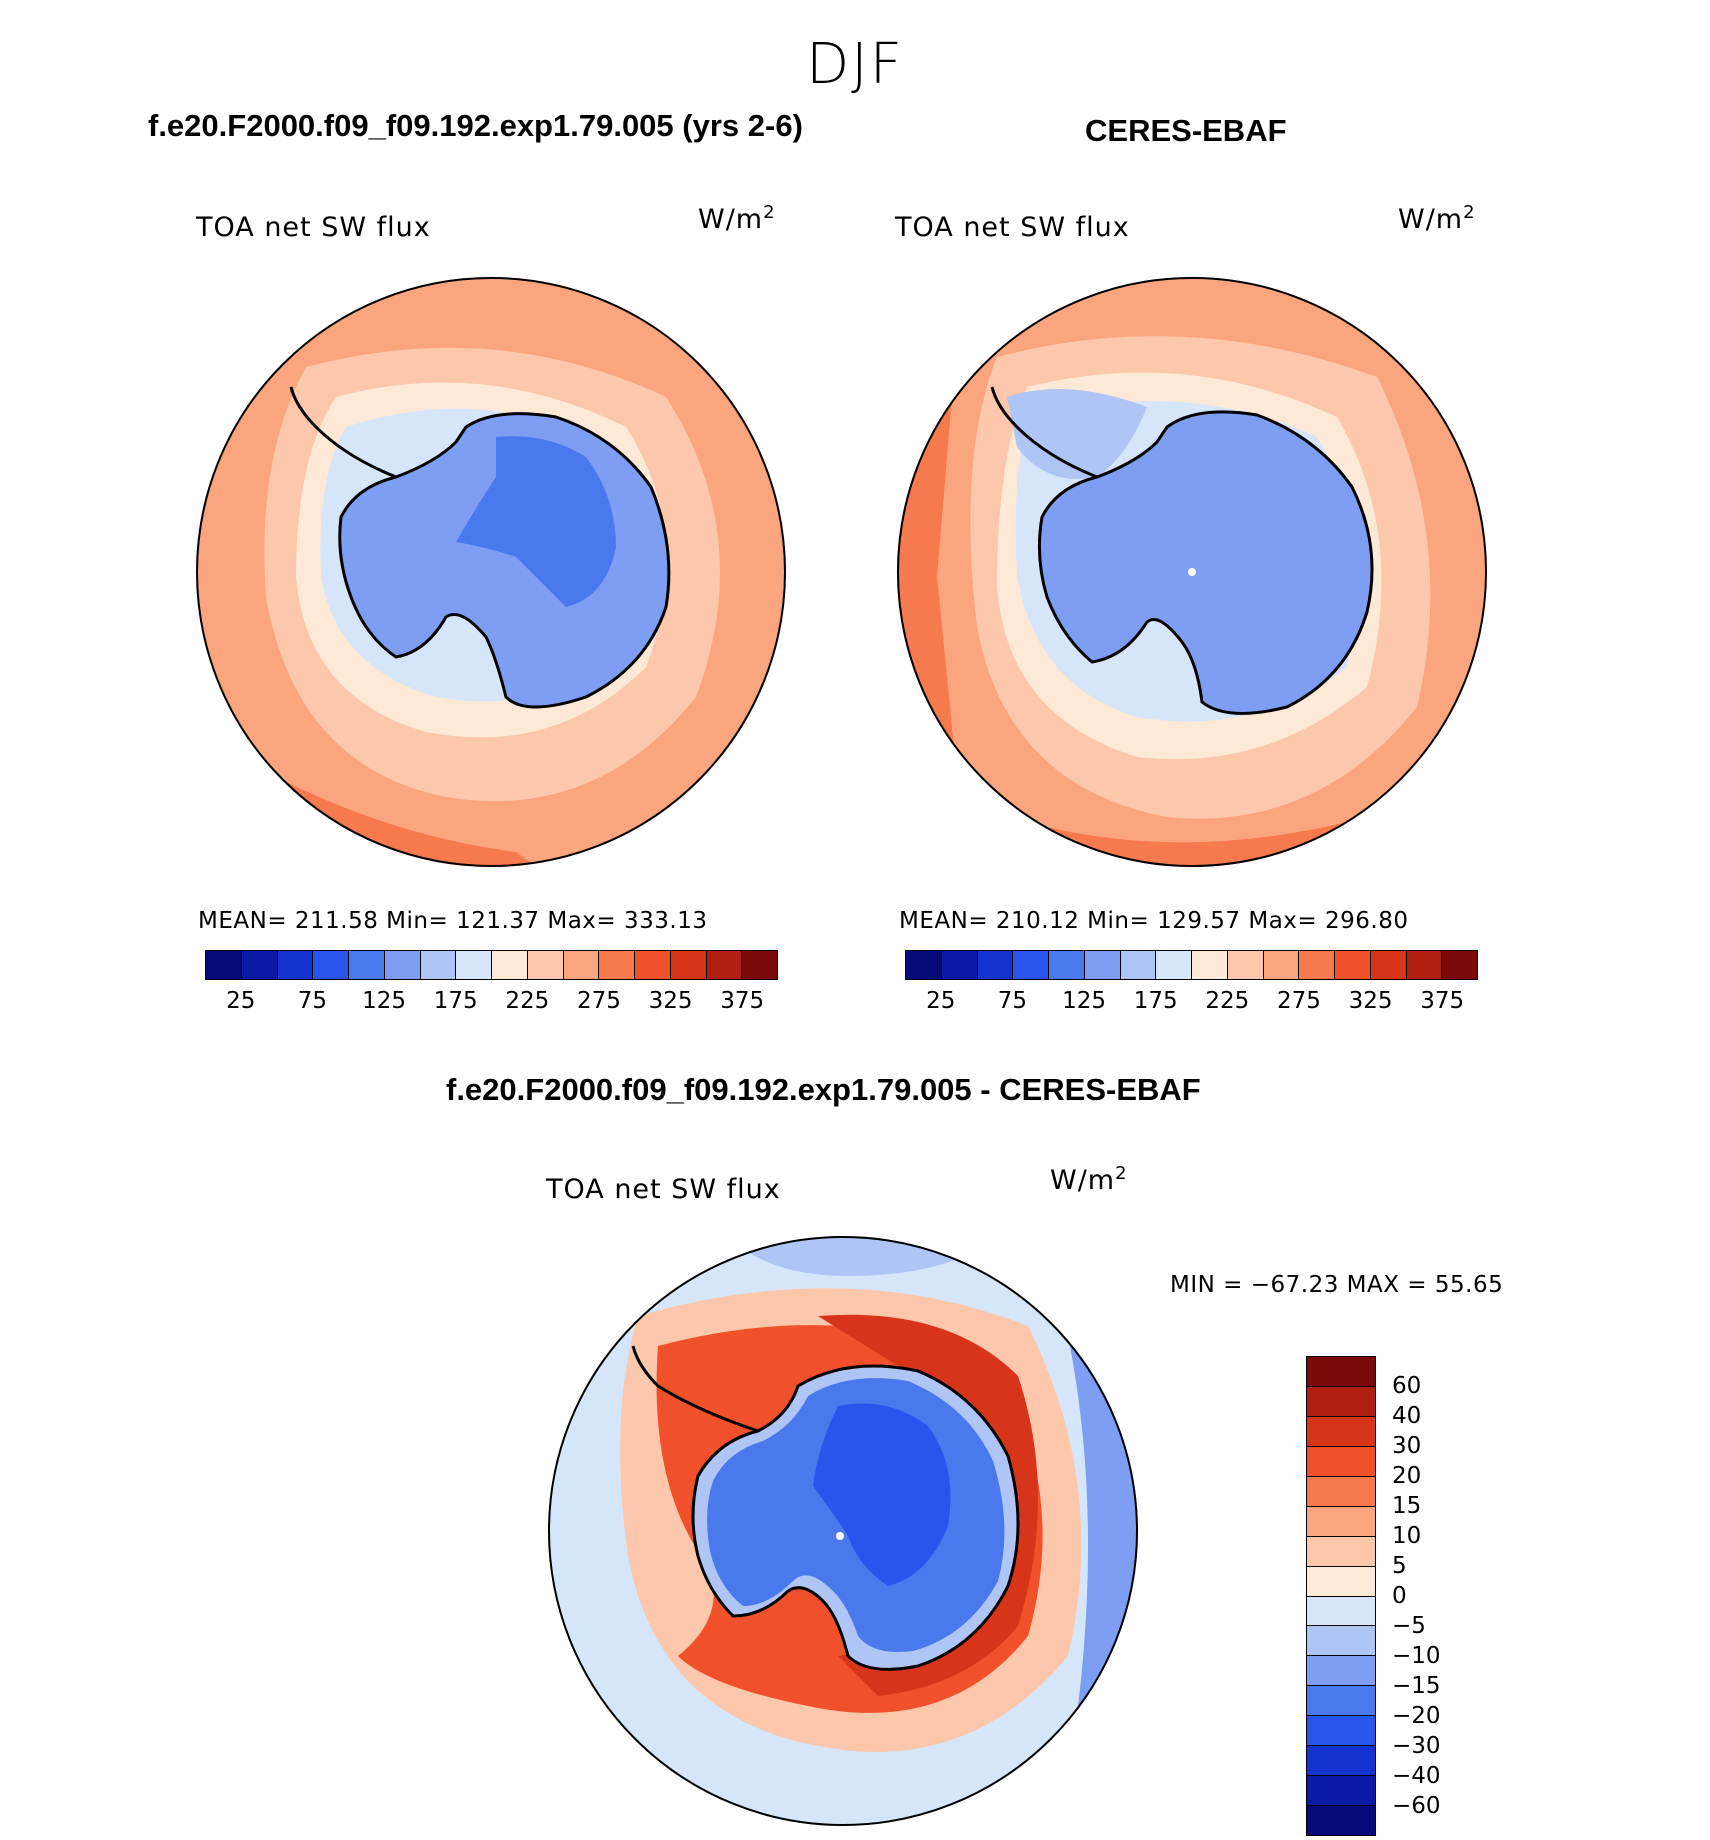 The image size is (1710, 1840). I want to click on colorbar-tick-label: 15, so click(1407, 1506).